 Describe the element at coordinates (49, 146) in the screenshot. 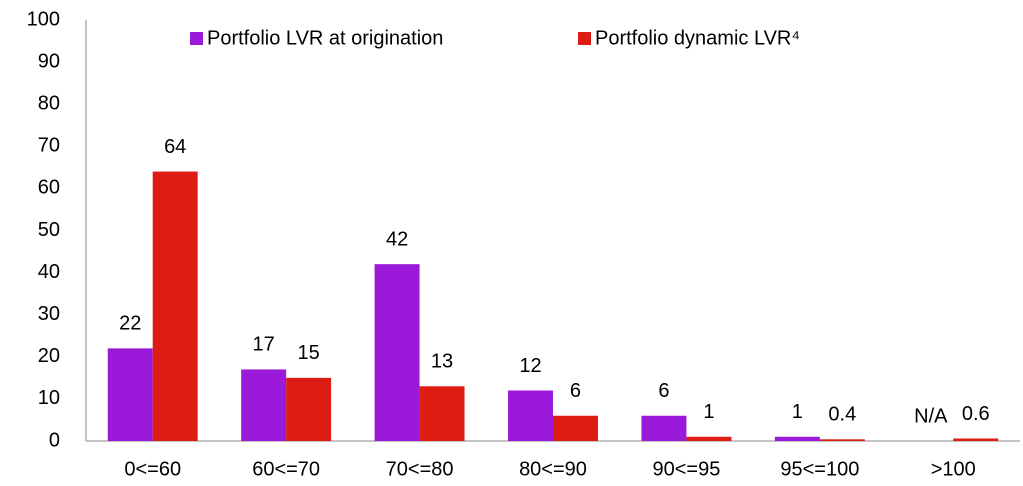

I see `y-tick-label: 70` at that location.